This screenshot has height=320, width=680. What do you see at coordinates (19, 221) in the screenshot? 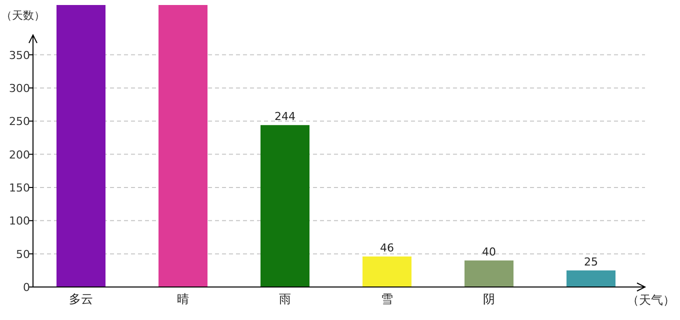
I see `y-tick-label: 100` at bounding box center [19, 221].